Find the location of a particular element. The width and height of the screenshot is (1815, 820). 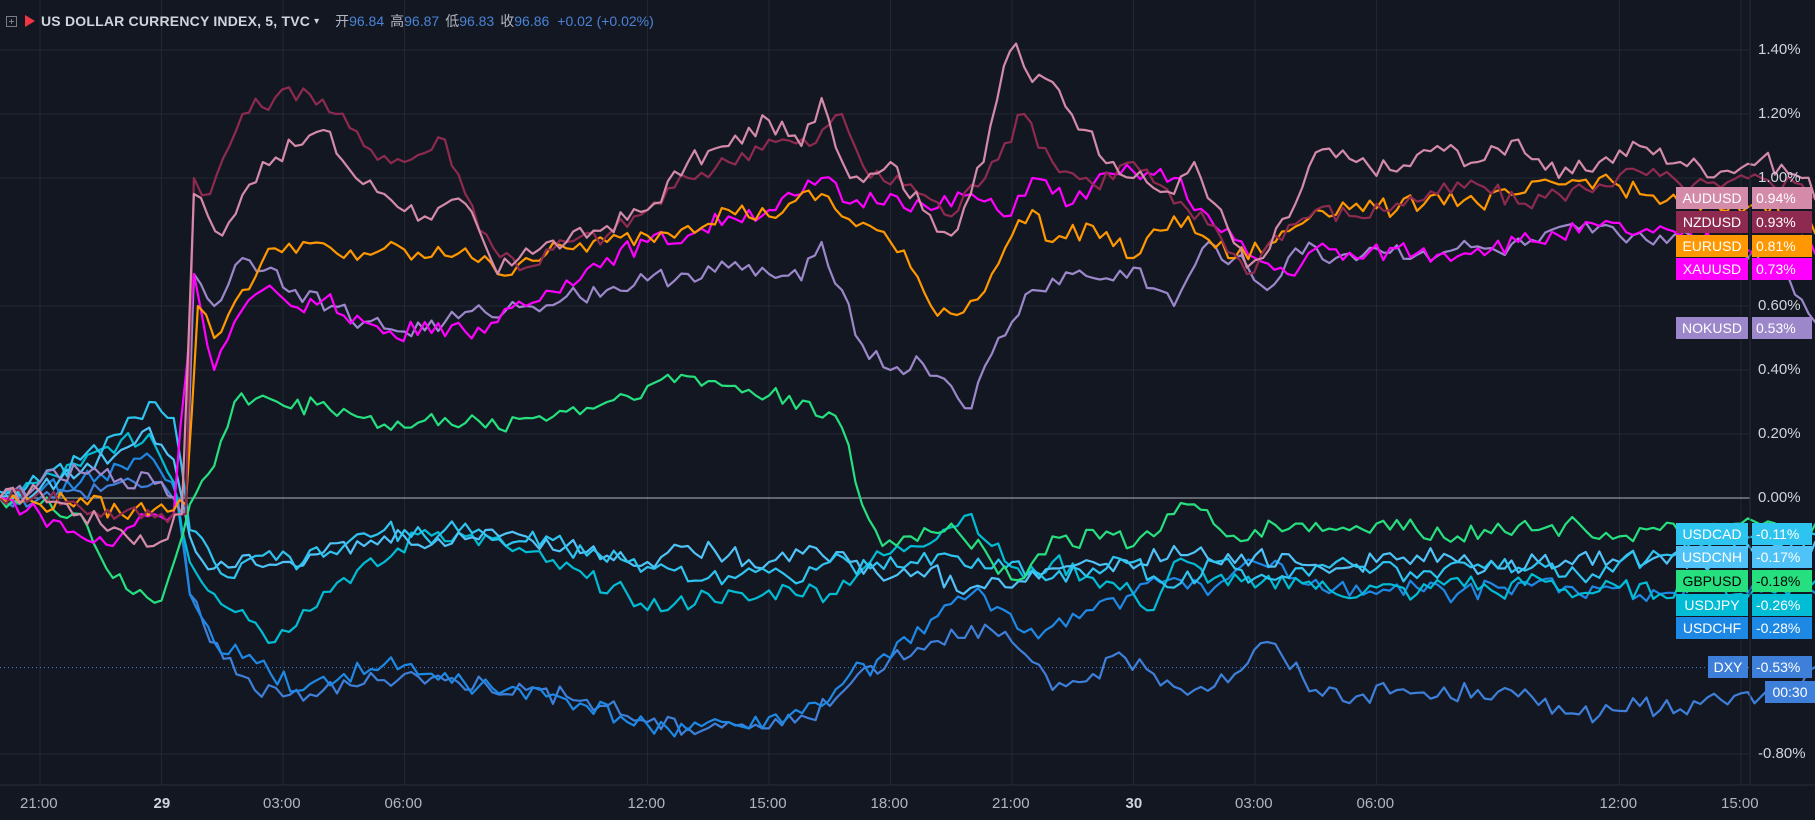

series-name-badge-usdjpy: USDJPY is located at coordinates (1712, 605).